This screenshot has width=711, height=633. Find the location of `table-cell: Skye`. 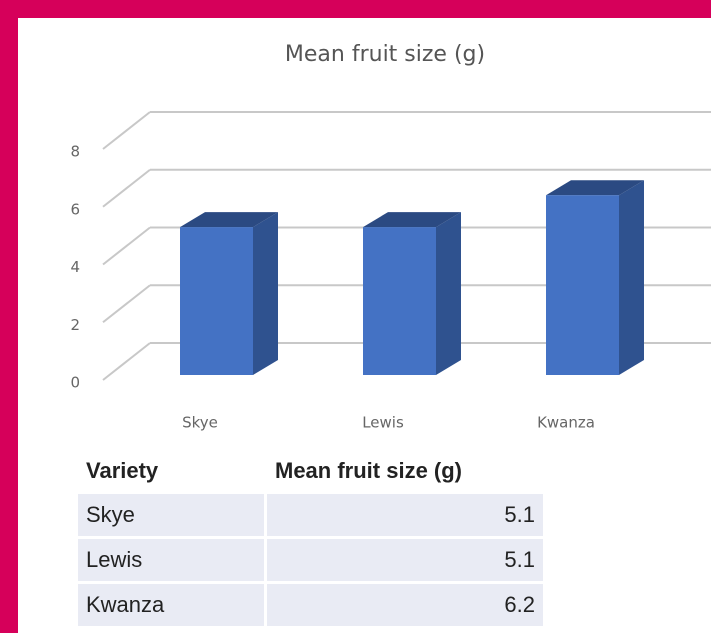

table-cell: Skye is located at coordinates (171, 515).